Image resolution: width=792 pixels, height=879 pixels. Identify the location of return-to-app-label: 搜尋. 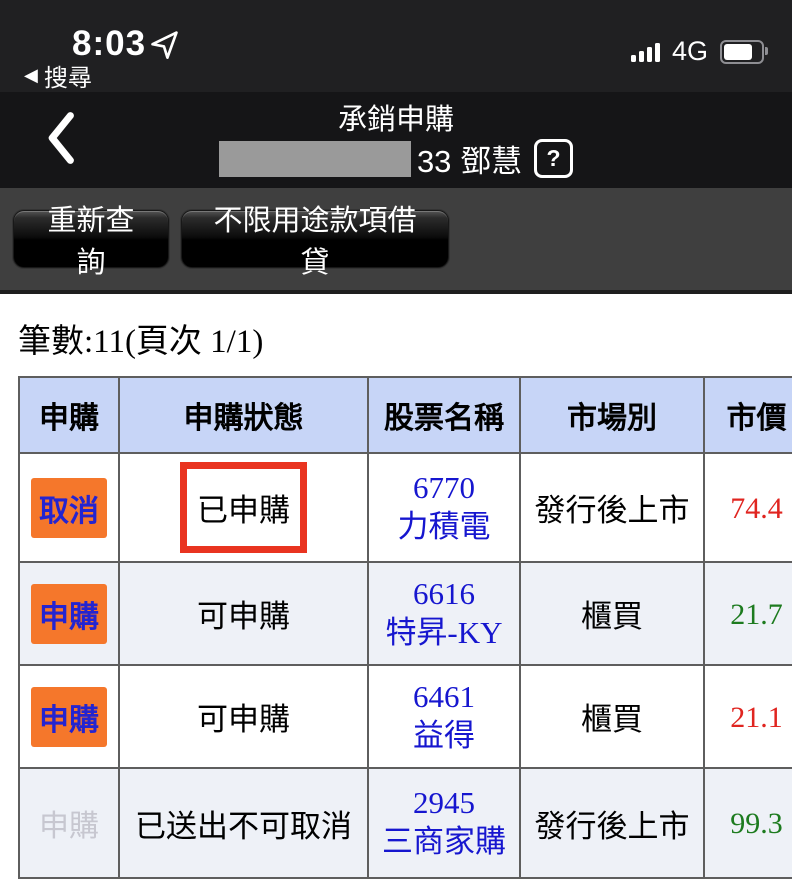
(67, 78).